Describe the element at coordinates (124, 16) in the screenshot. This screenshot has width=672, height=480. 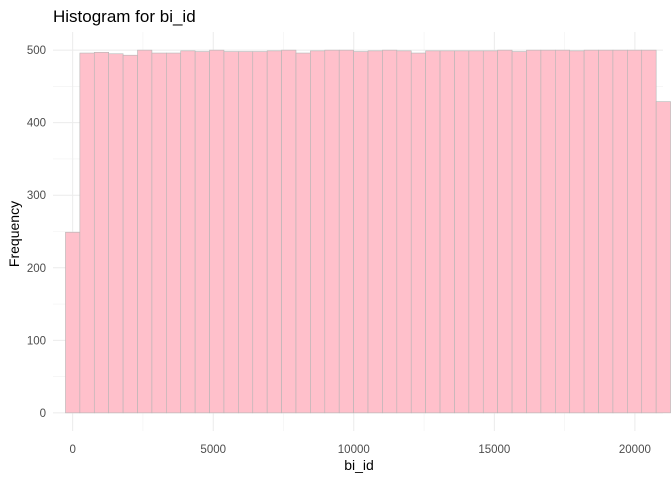
I see `chart-title: Histogram for bi_id` at that location.